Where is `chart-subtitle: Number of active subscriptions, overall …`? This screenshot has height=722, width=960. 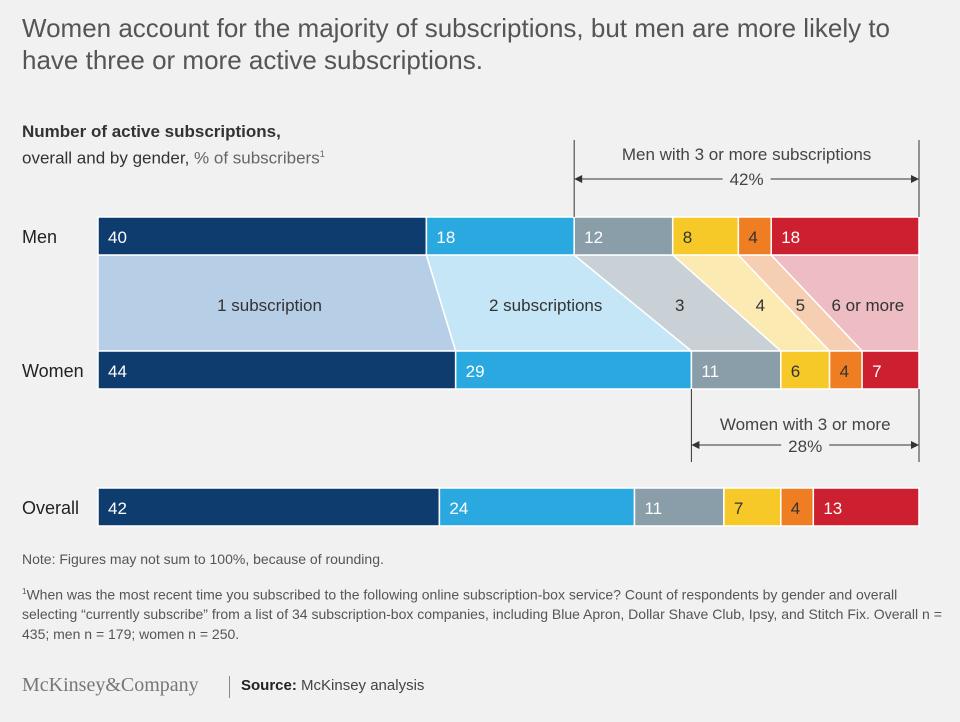
chart-subtitle: Number of active subscriptions, overall … is located at coordinates (173, 145).